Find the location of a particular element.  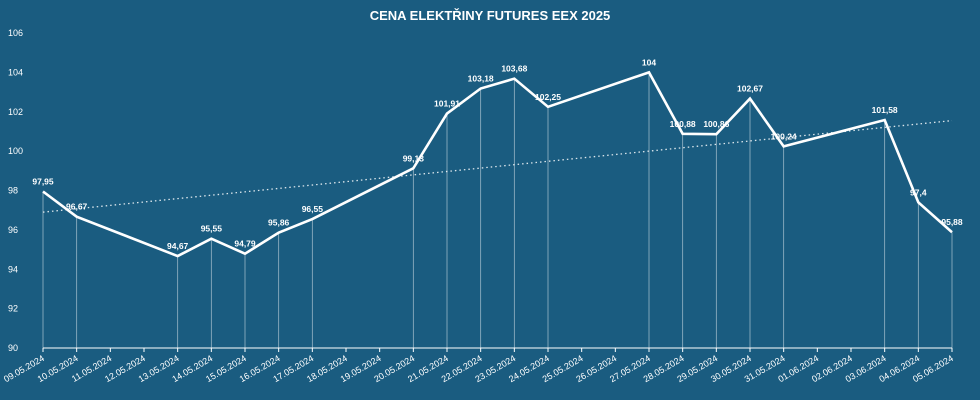

data-label: 101,58 is located at coordinates (885, 110).